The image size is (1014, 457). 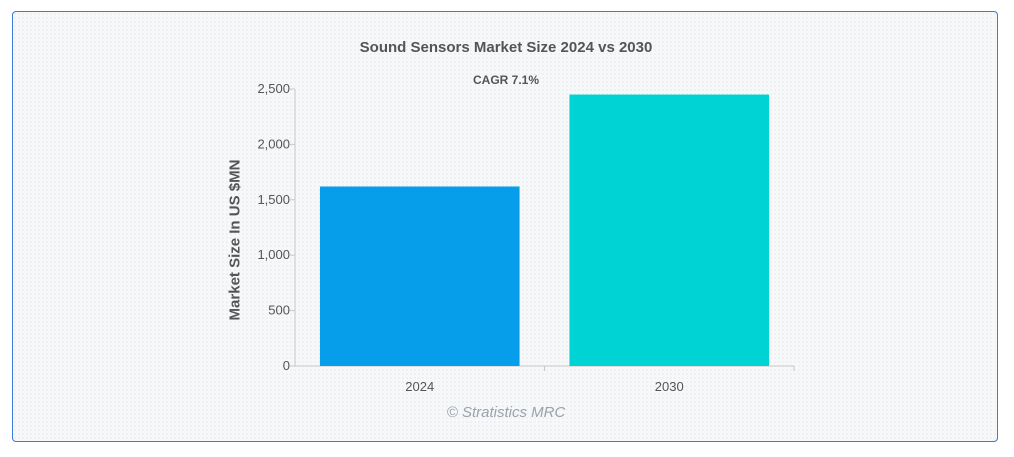 I want to click on chart-title: Sound Sensors Market Size 2024 vs 2030, so click(x=506, y=47).